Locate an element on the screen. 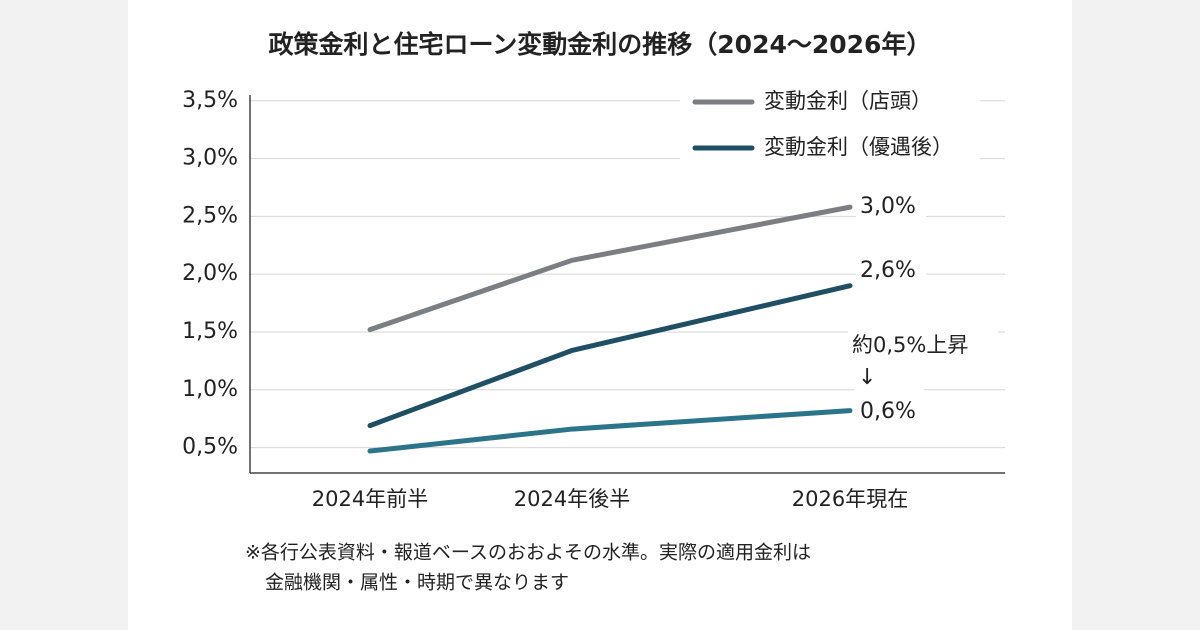 This screenshot has height=630, width=1200. legend-label: 変動金利（優遇後） is located at coordinates (858, 147).